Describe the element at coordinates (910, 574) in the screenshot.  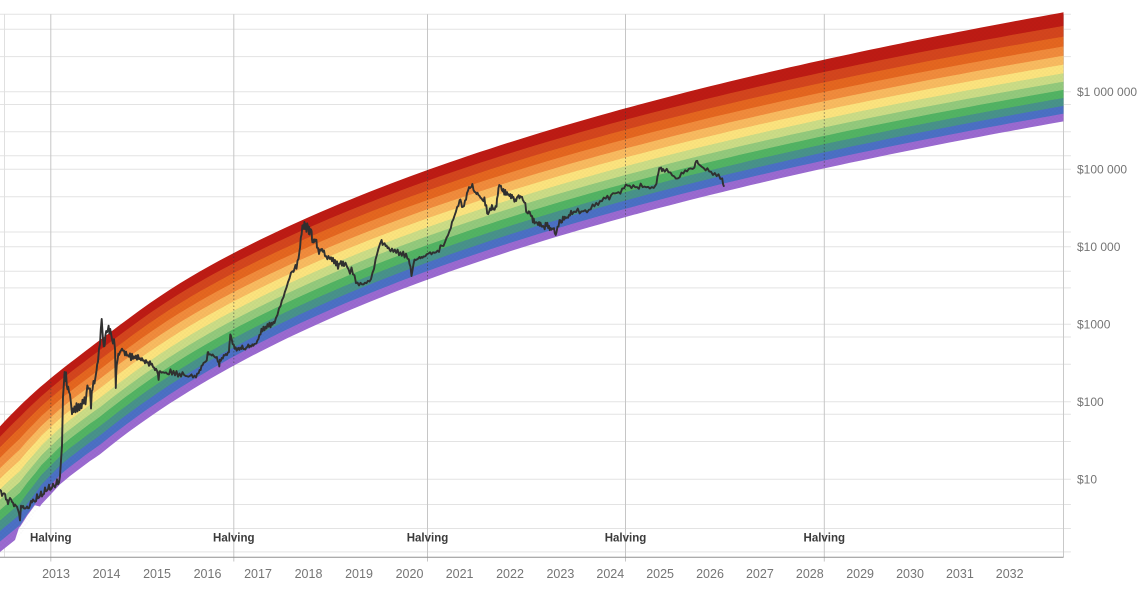
I see `svg-text: 2030` at that location.